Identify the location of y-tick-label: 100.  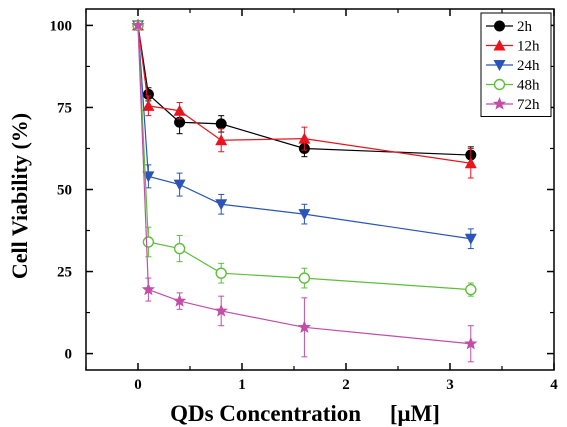
(61, 26).